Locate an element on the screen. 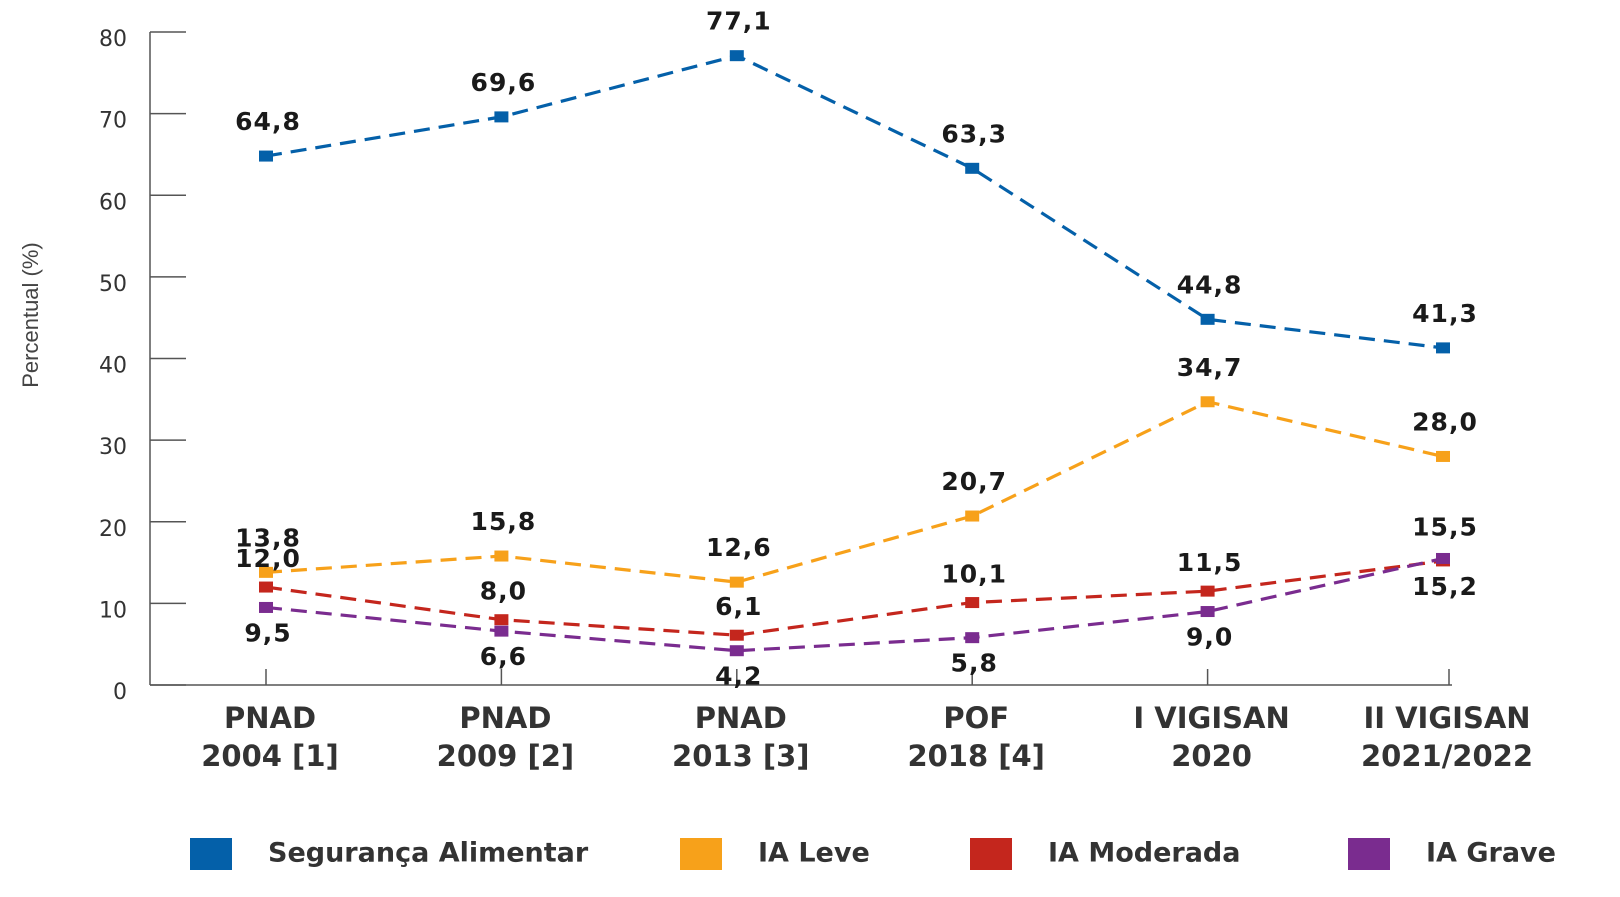 The height and width of the screenshot is (897, 1620). value-label: 8,0 is located at coordinates (503, 591).